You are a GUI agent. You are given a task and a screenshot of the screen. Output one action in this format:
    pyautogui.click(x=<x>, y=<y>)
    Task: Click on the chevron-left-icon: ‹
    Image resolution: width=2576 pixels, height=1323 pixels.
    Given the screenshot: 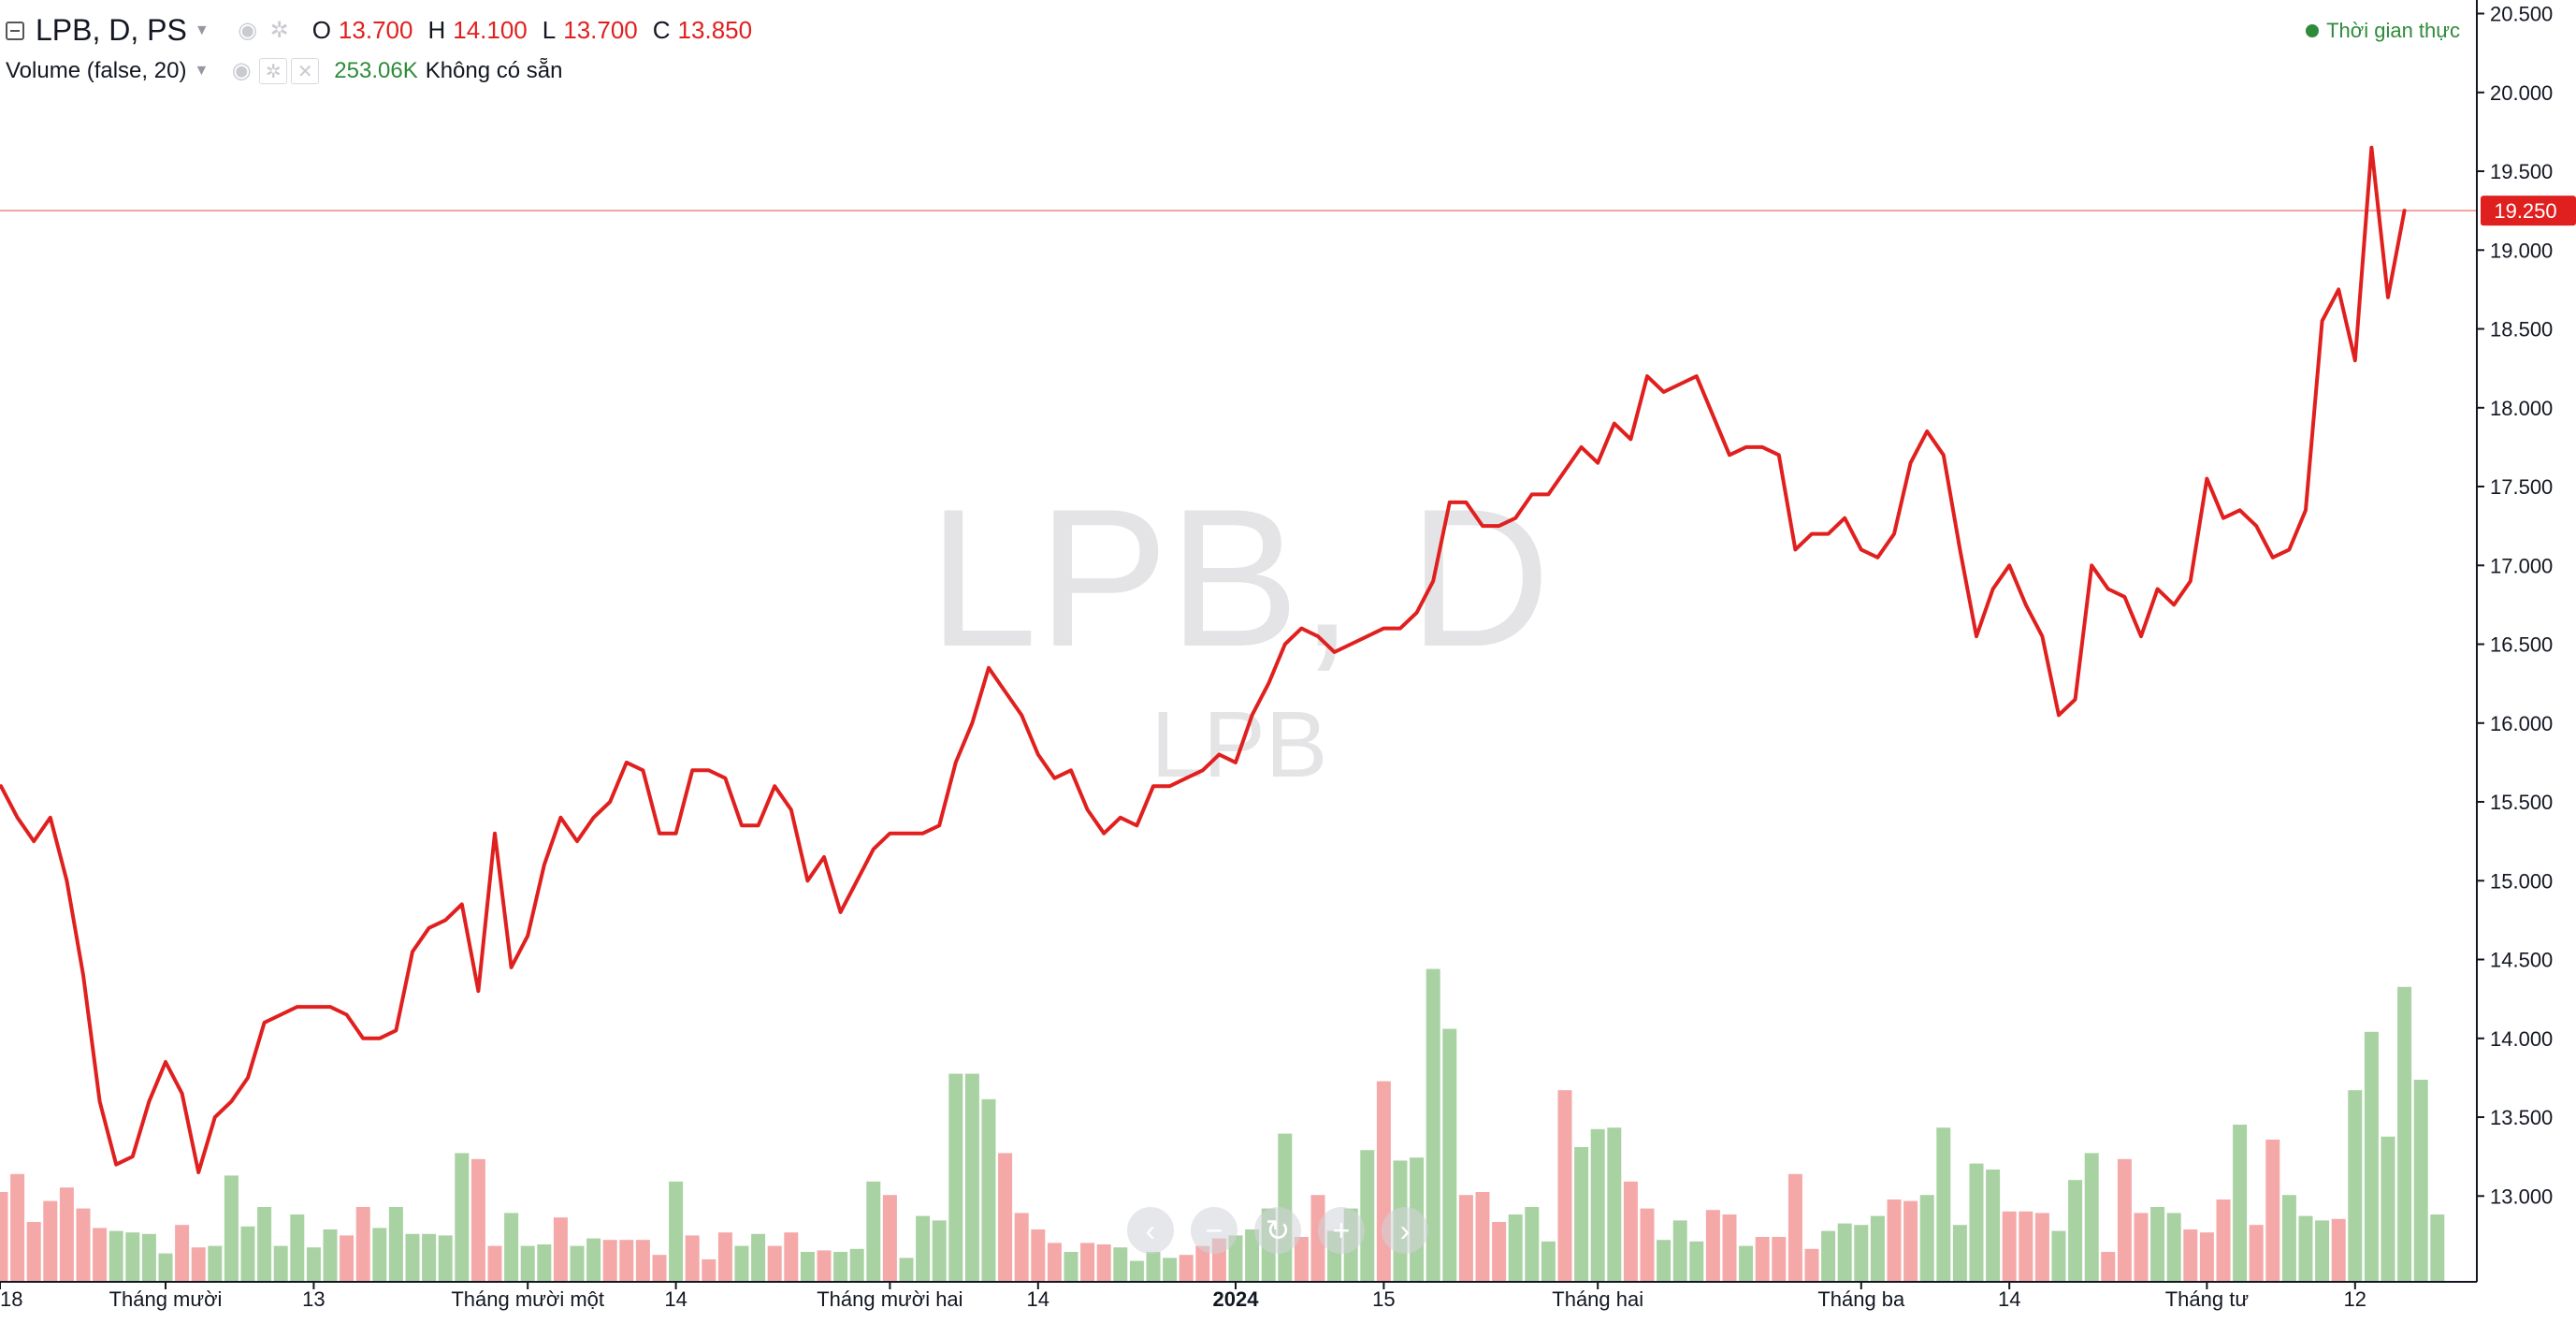 What is the action you would take?
    pyautogui.click(x=1150, y=1230)
    